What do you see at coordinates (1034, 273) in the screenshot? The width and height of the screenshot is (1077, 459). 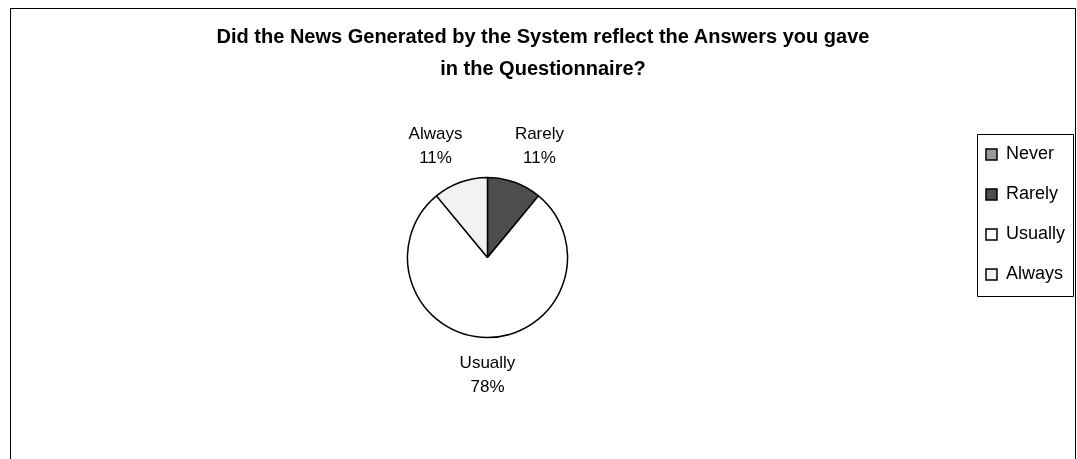 I see `legend-label: Always` at bounding box center [1034, 273].